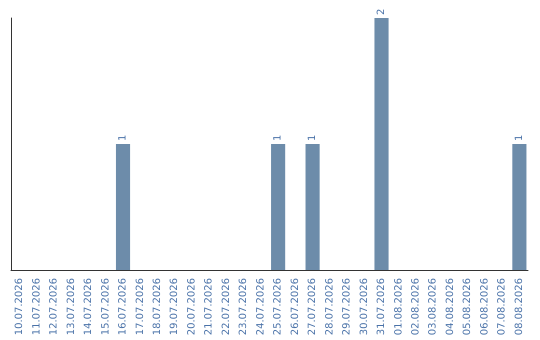  I want to click on x-tick-label: 10.07.2026, so click(20, 307).